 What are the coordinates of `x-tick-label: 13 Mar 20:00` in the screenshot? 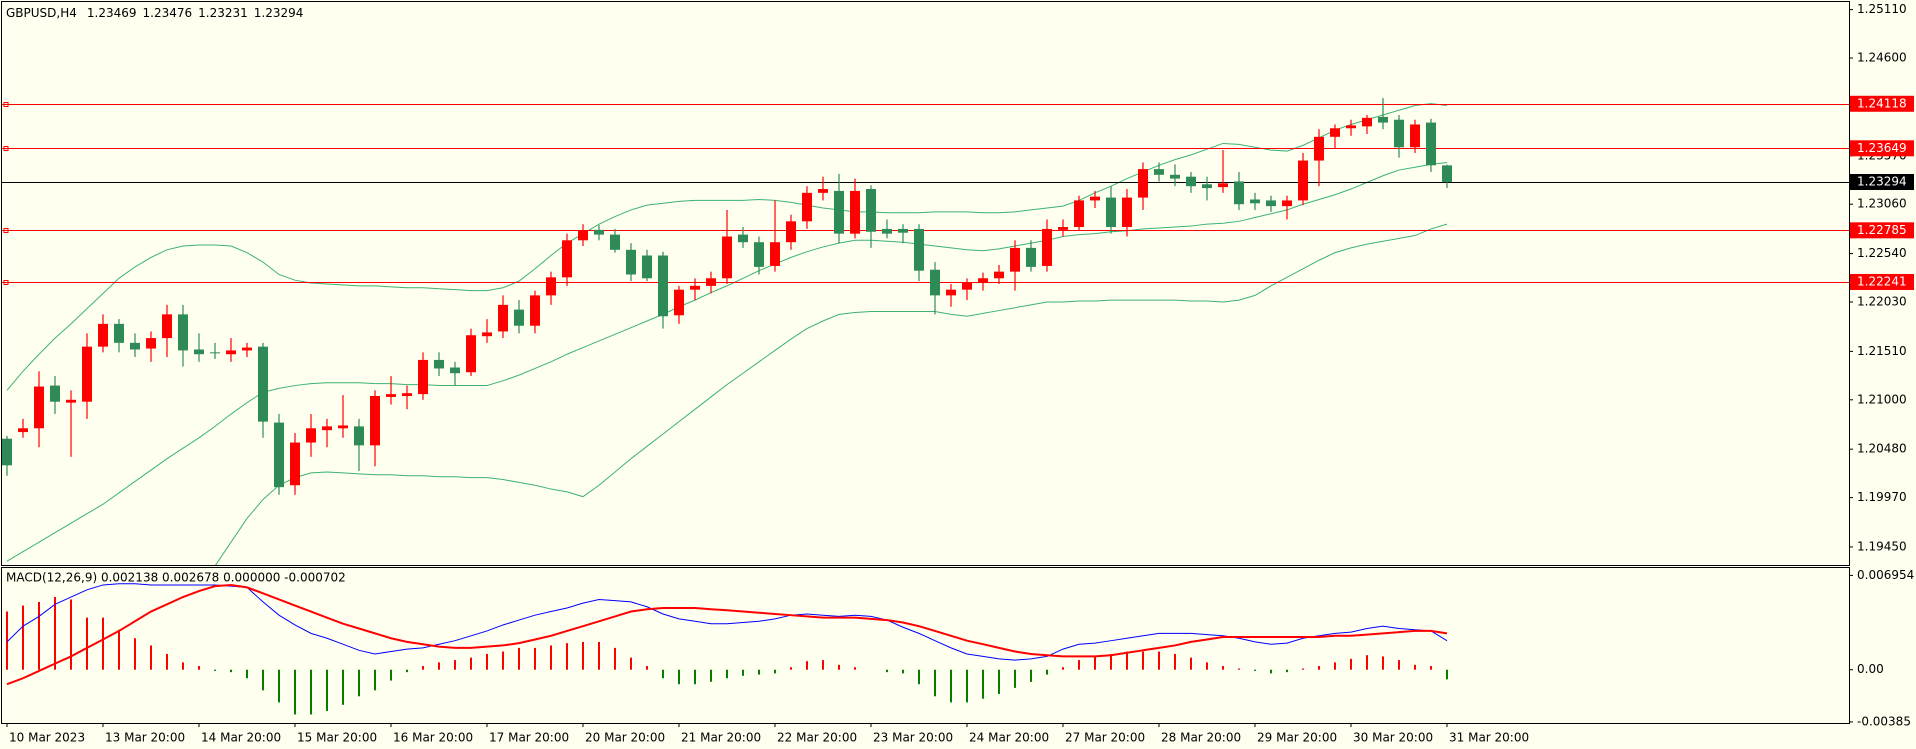 It's located at (145, 738).